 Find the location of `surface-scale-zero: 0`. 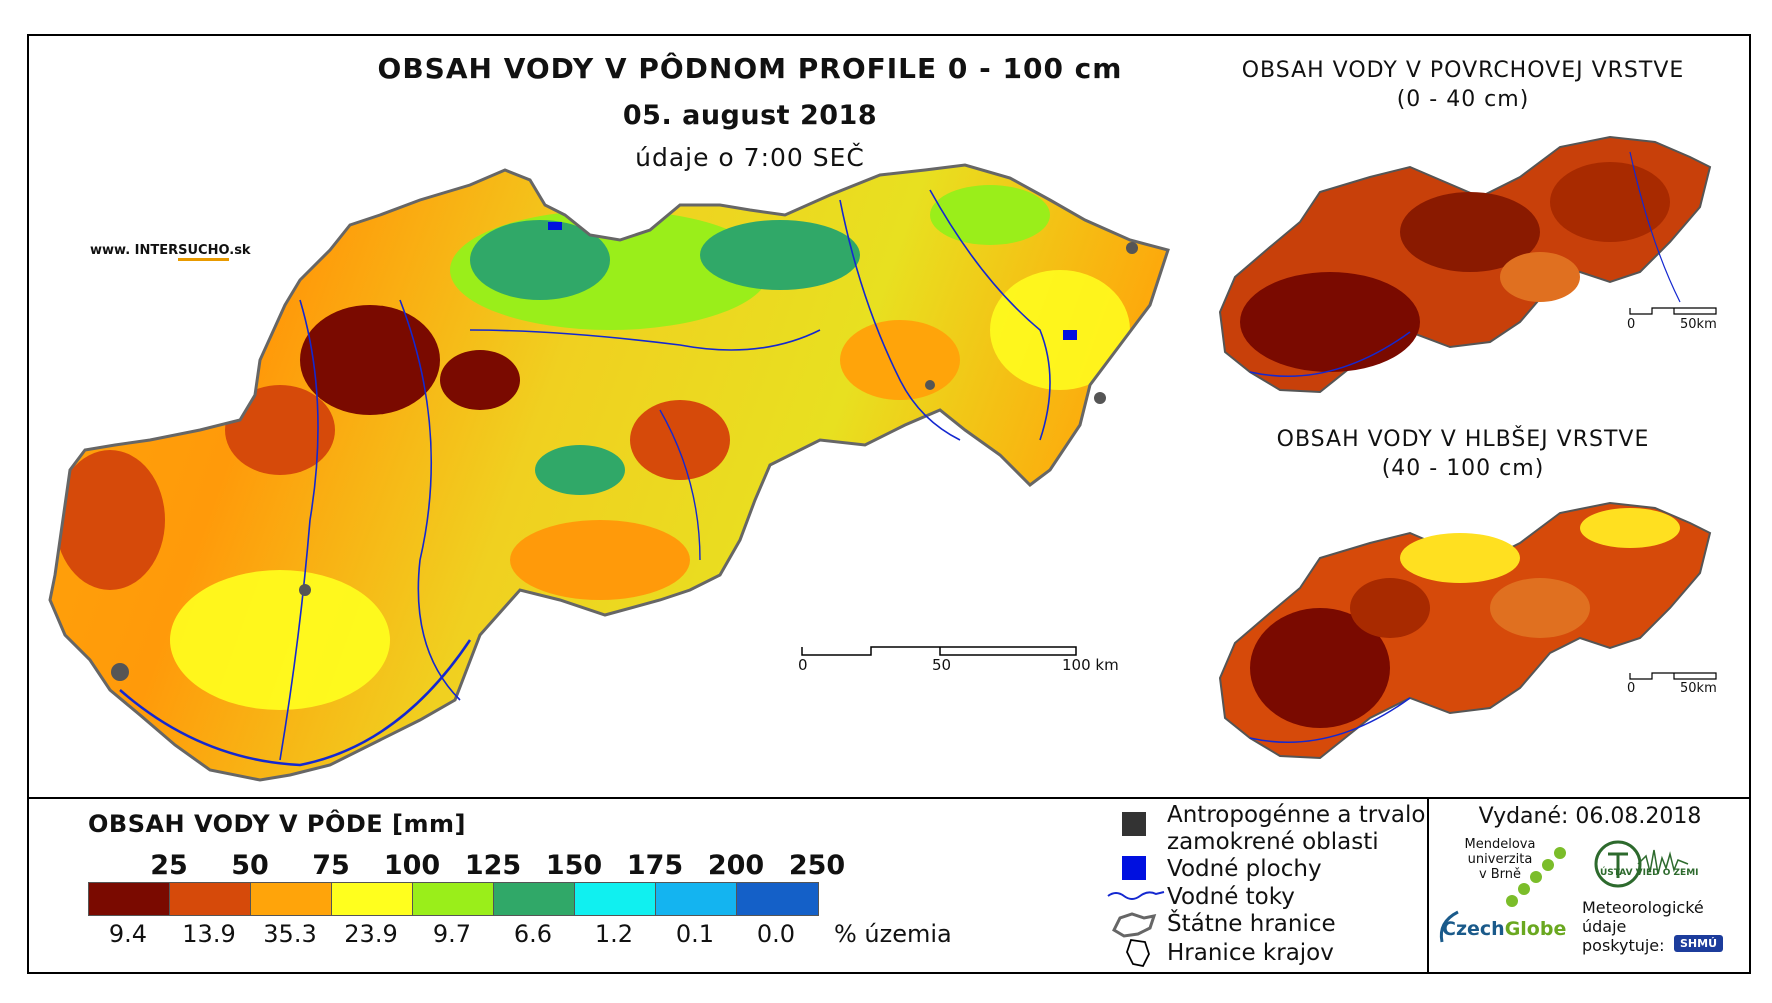

surface-scale-zero: 0 is located at coordinates (1631, 324).